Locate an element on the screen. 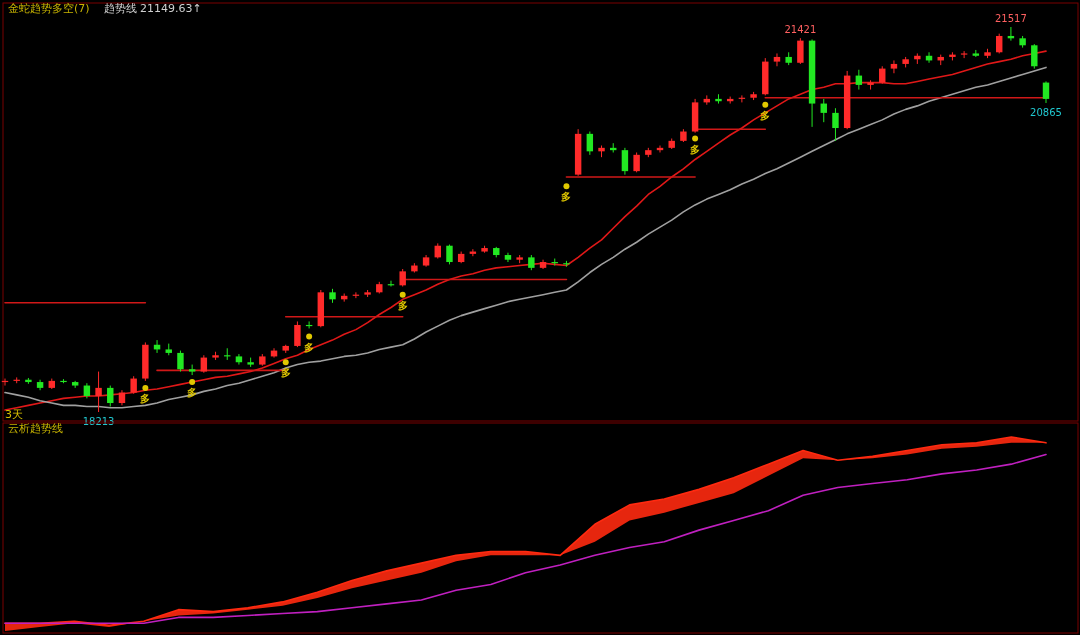 The height and width of the screenshot is (635, 1080). chart-title: 金蛇趋势多空(7) is located at coordinates (49, 8).